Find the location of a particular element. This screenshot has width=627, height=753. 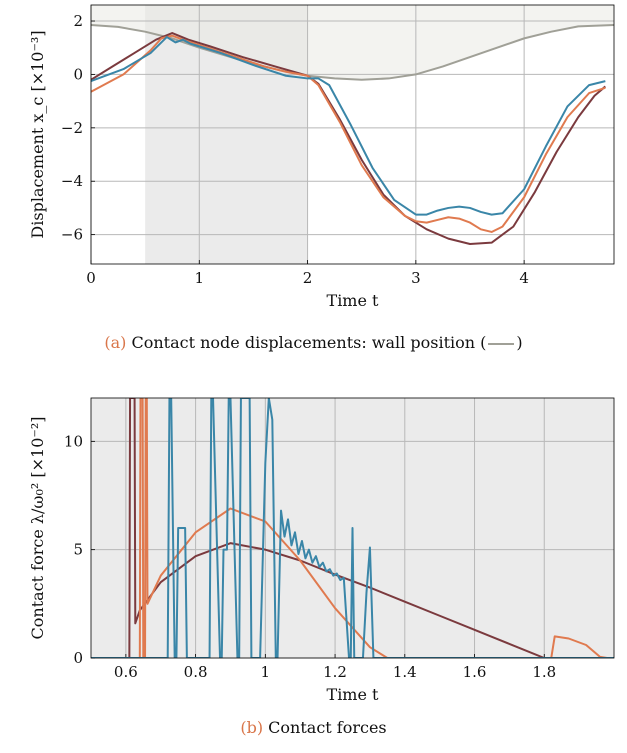

y-tick-label: −4 is located at coordinates (72, 181).